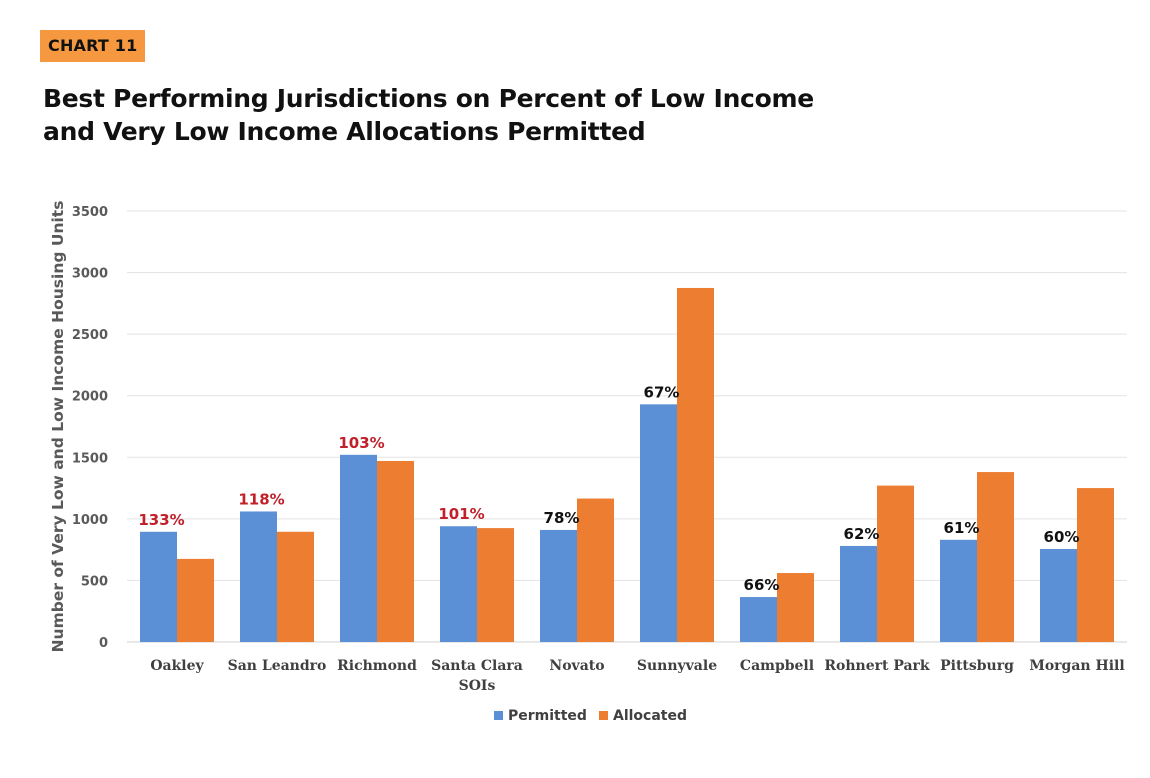 The width and height of the screenshot is (1150, 778). Describe the element at coordinates (677, 666) in the screenshot. I see `x-category-label: Sunnyvale` at that location.